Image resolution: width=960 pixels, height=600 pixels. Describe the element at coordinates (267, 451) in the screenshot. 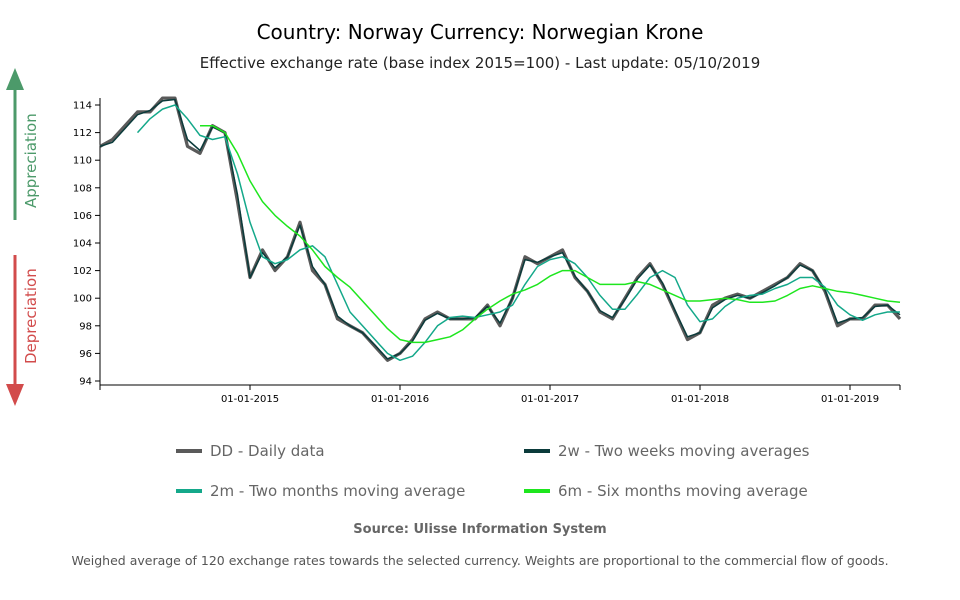

I see `legend-label: DD - Daily data` at that location.